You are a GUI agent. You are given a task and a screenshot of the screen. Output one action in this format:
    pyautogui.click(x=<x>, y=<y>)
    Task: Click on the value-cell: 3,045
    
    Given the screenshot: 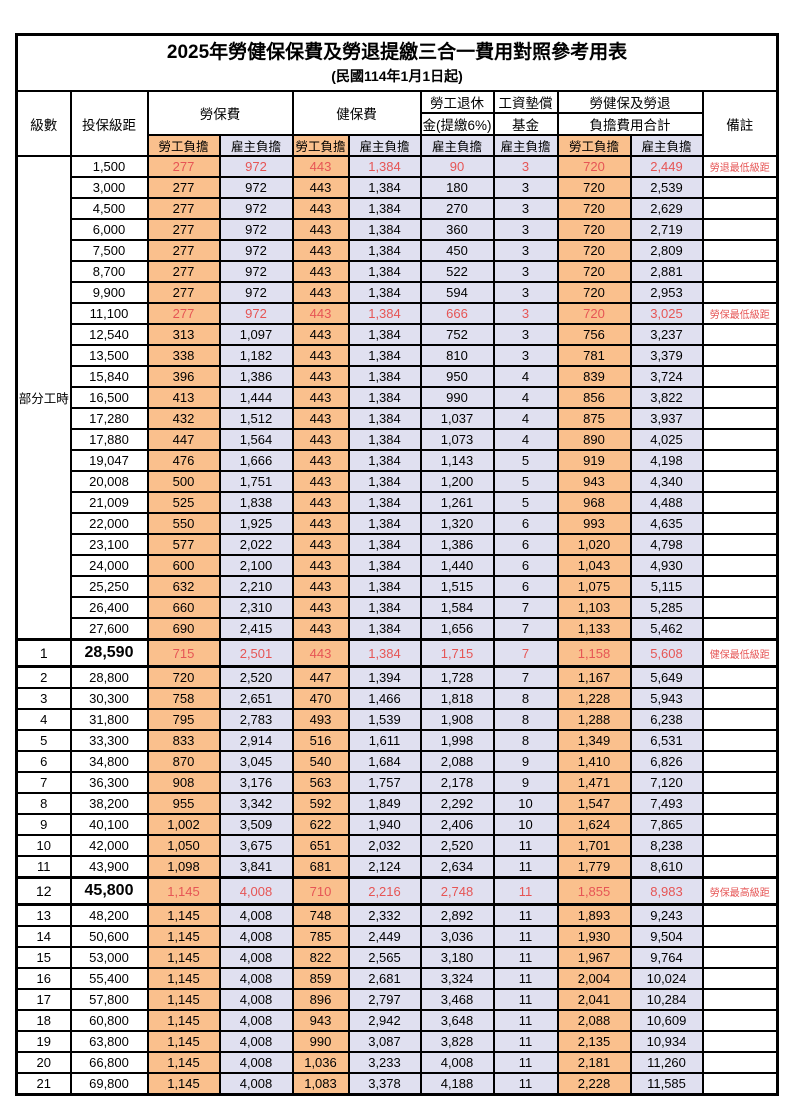 What is the action you would take?
    pyautogui.click(x=256, y=761)
    